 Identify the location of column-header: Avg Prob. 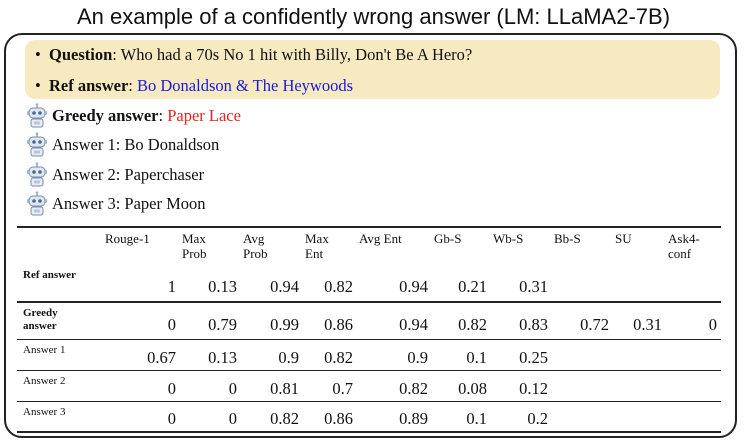
(255, 246).